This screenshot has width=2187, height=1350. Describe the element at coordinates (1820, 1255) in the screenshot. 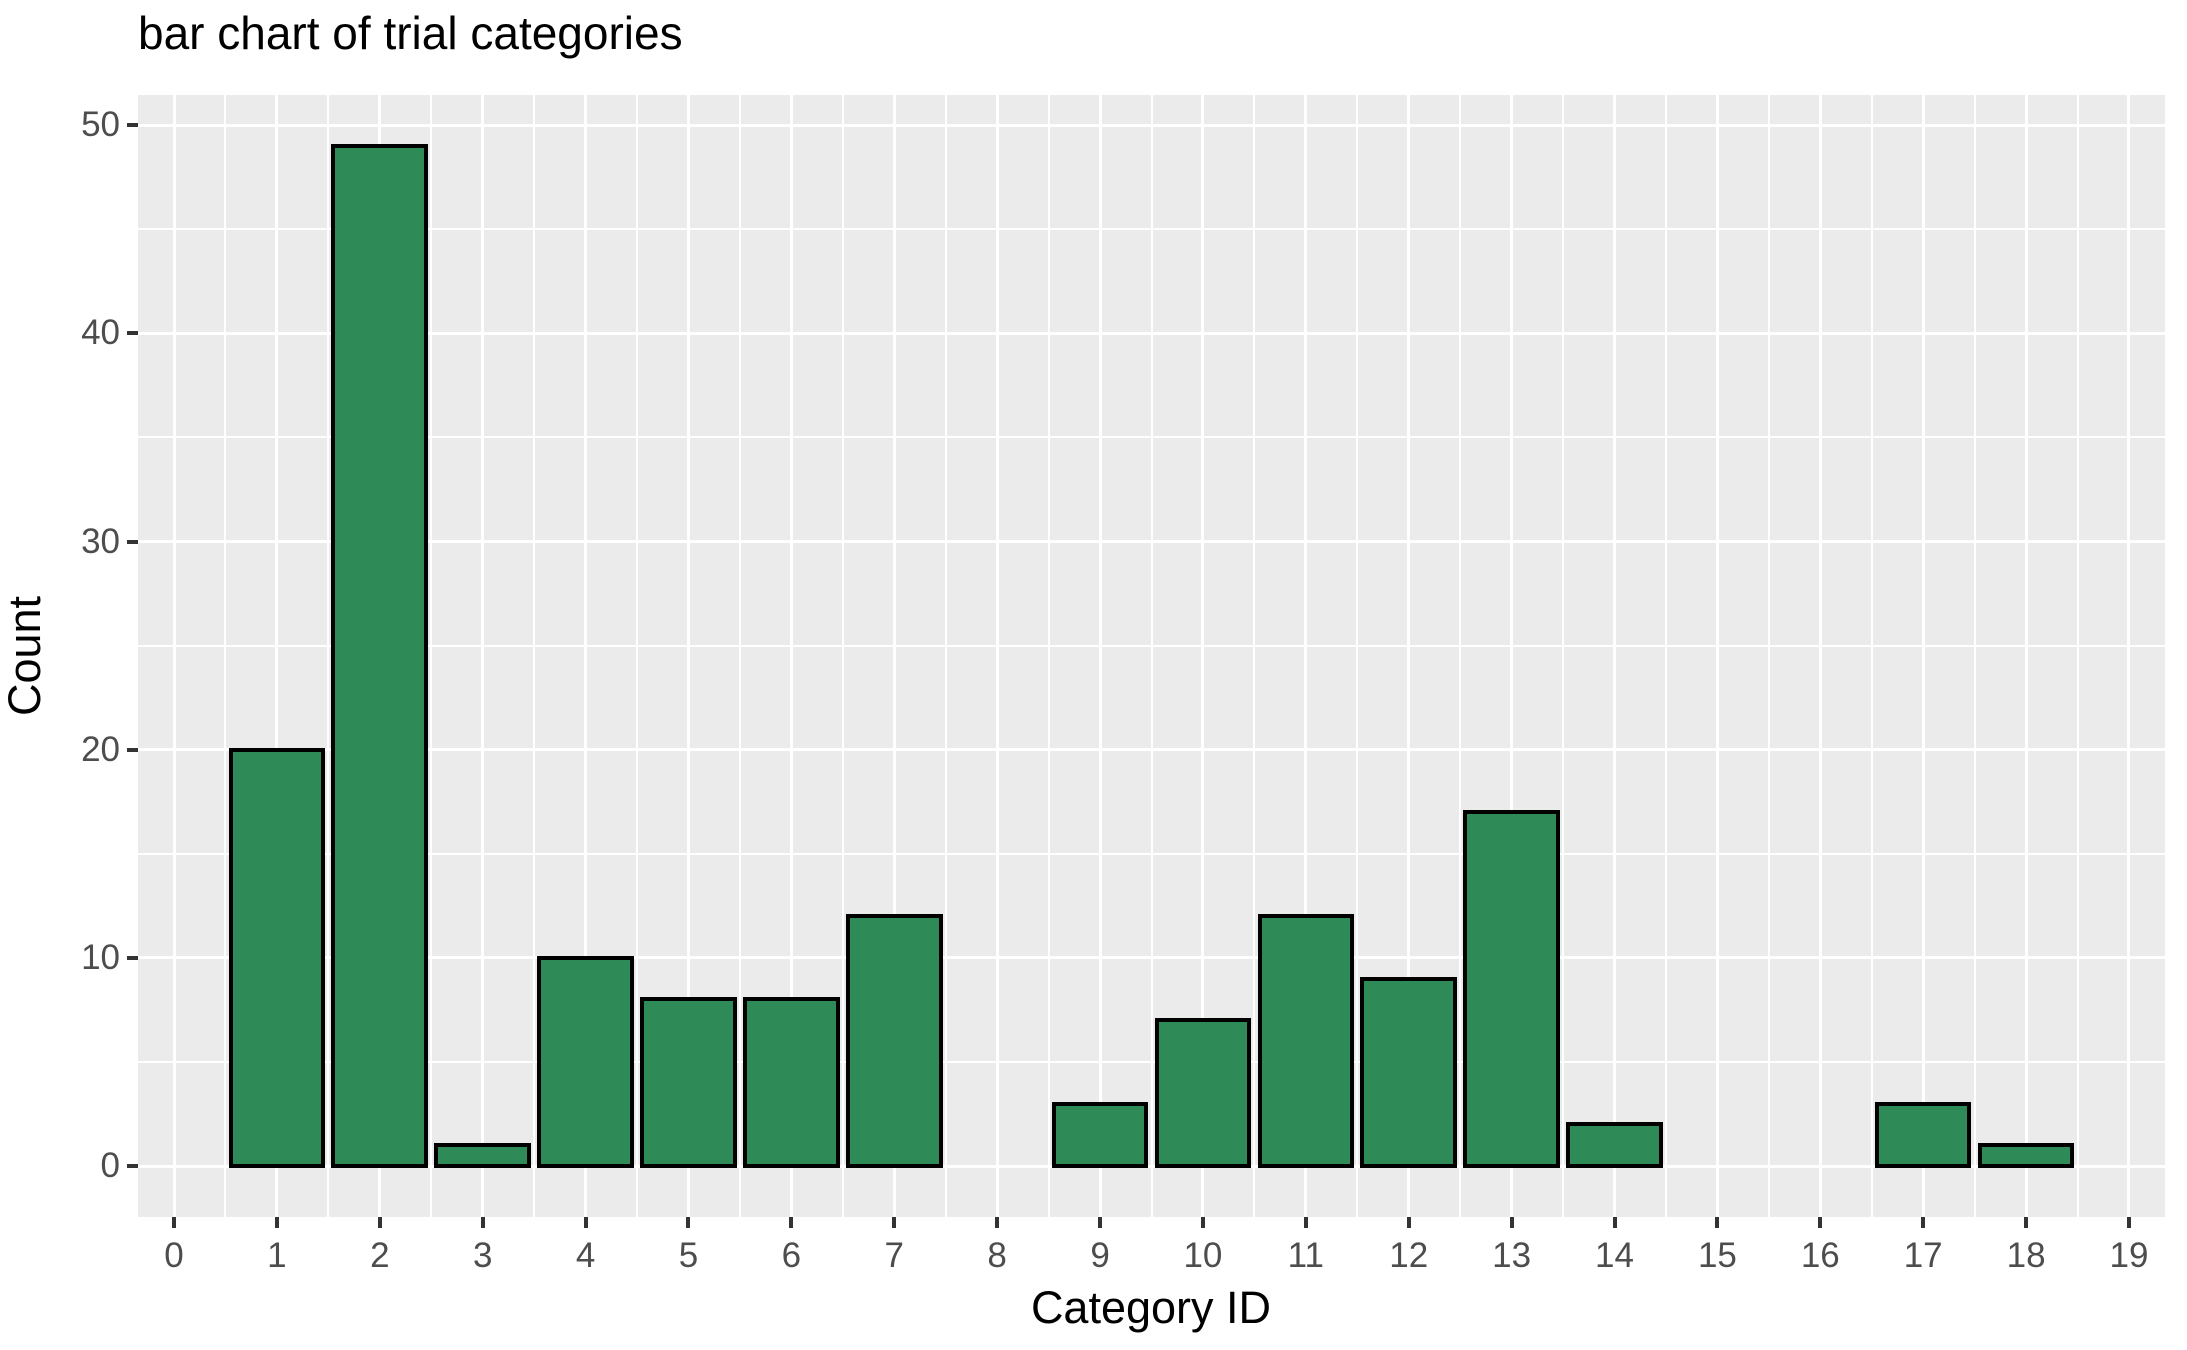

I see `x-tick-label-16: 16` at that location.